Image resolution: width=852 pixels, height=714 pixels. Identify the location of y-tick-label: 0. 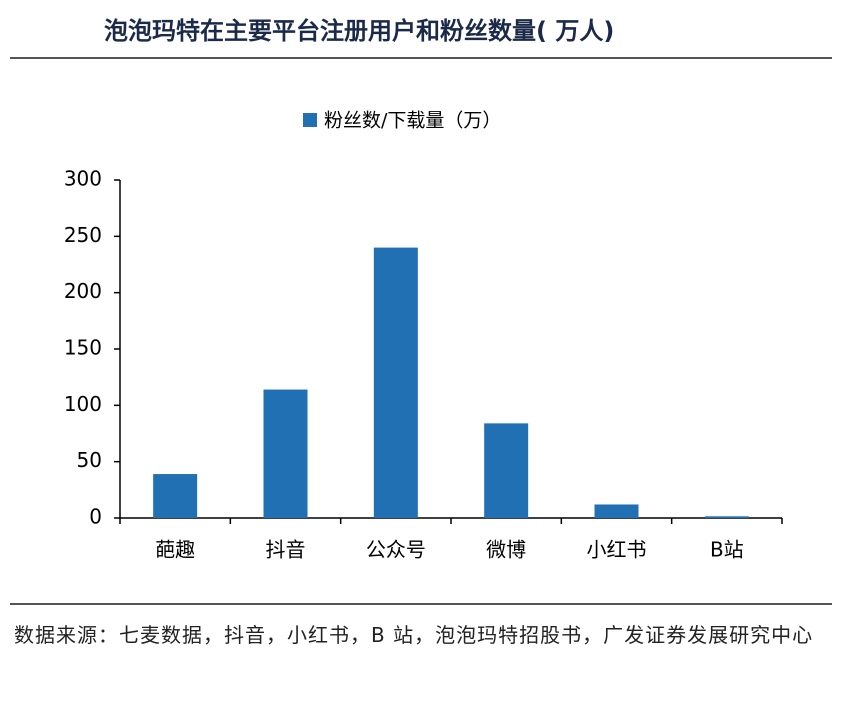
(95, 517).